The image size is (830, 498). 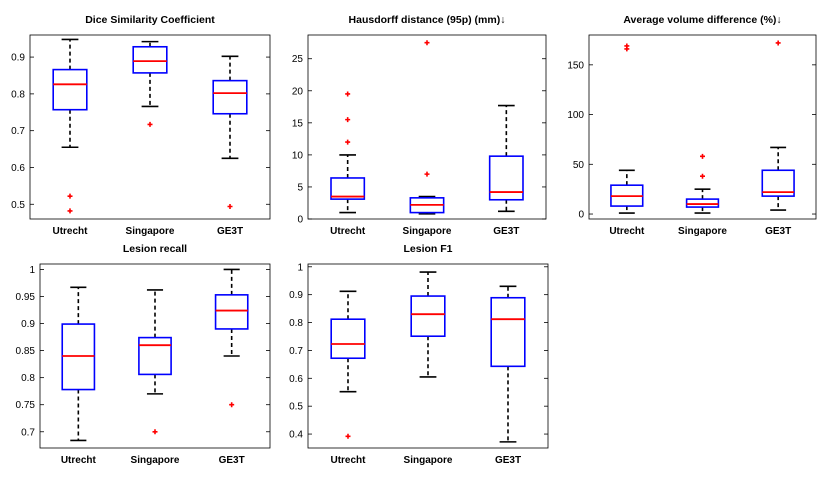 What do you see at coordinates (26, 297) in the screenshot?
I see `y-tick-label-3-5: 0.95` at bounding box center [26, 297].